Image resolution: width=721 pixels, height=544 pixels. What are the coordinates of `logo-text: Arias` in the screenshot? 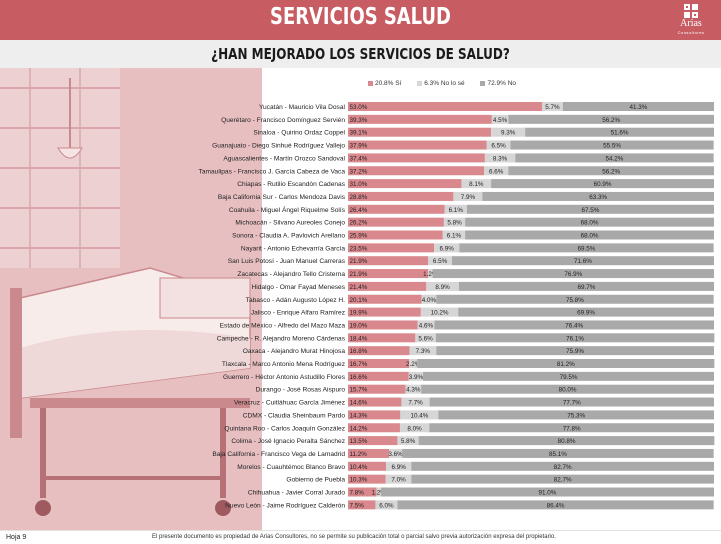 It's located at (691, 23).